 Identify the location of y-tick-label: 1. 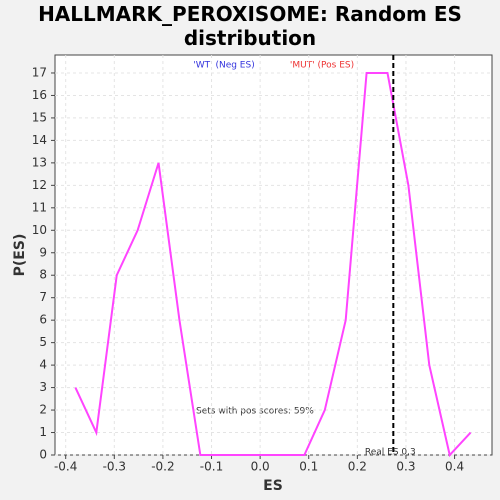
(43, 432).